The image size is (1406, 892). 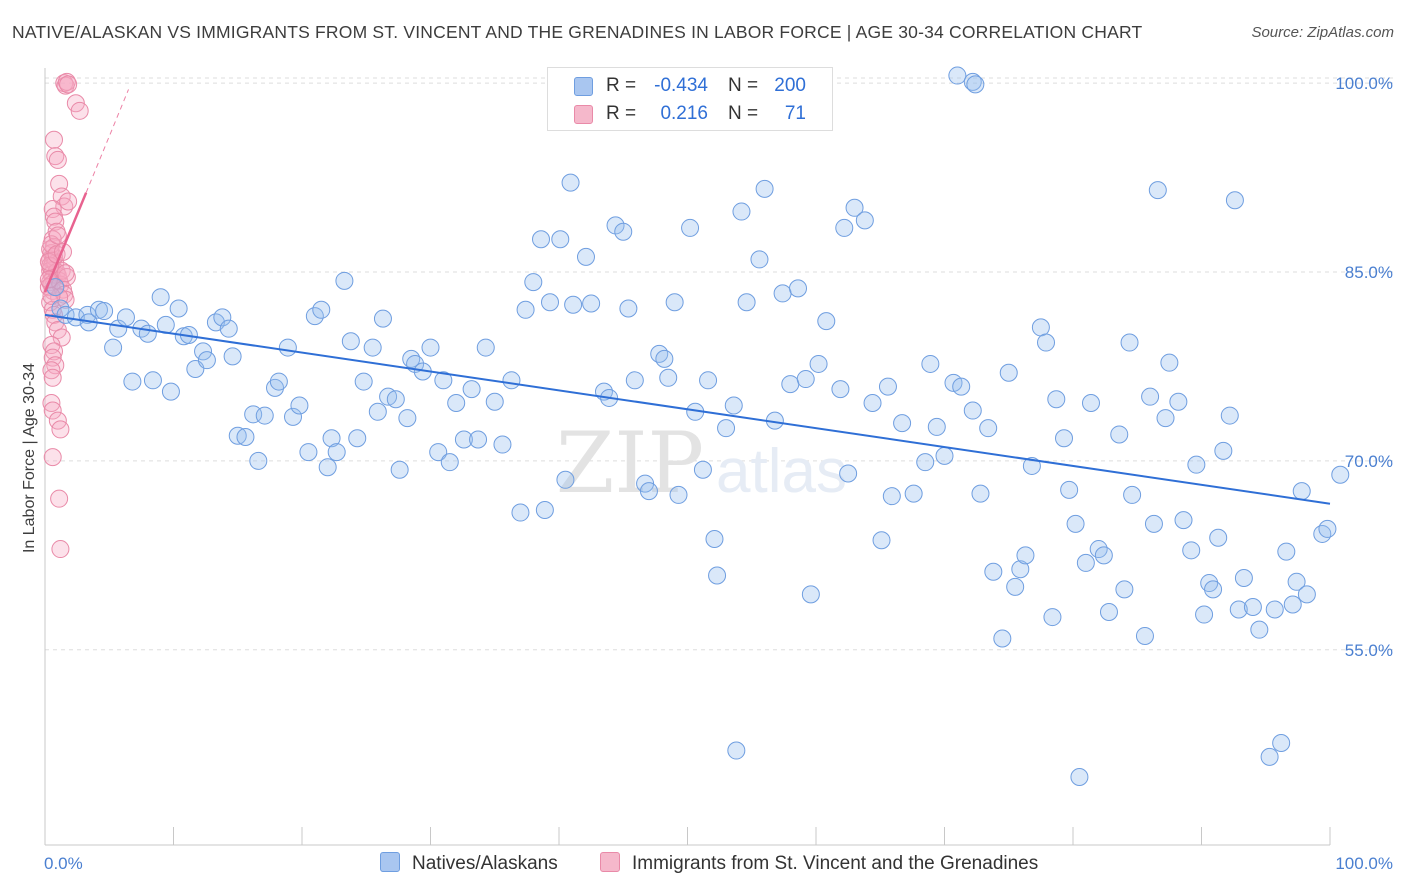 What do you see at coordinates (684, 113) in the screenshot?
I see `immigrants-r-value: 0.216` at bounding box center [684, 113].